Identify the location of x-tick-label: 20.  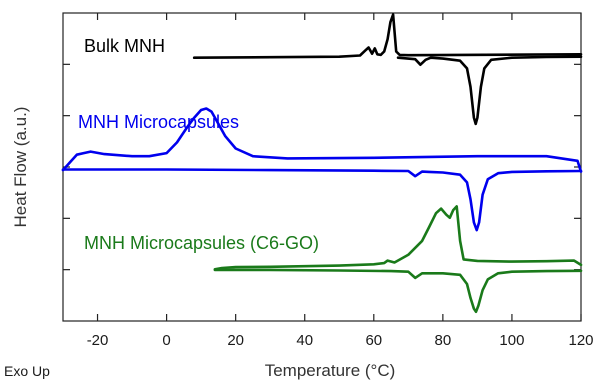
(235, 340).